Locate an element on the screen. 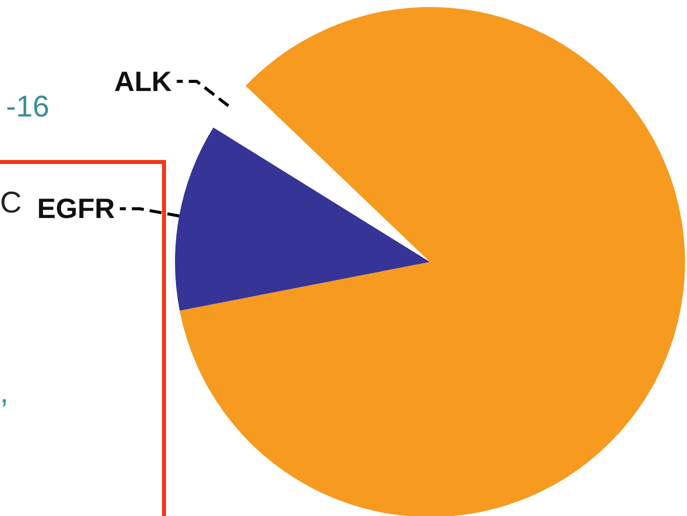 The image size is (687, 516). text: -16 is located at coordinates (28, 107).